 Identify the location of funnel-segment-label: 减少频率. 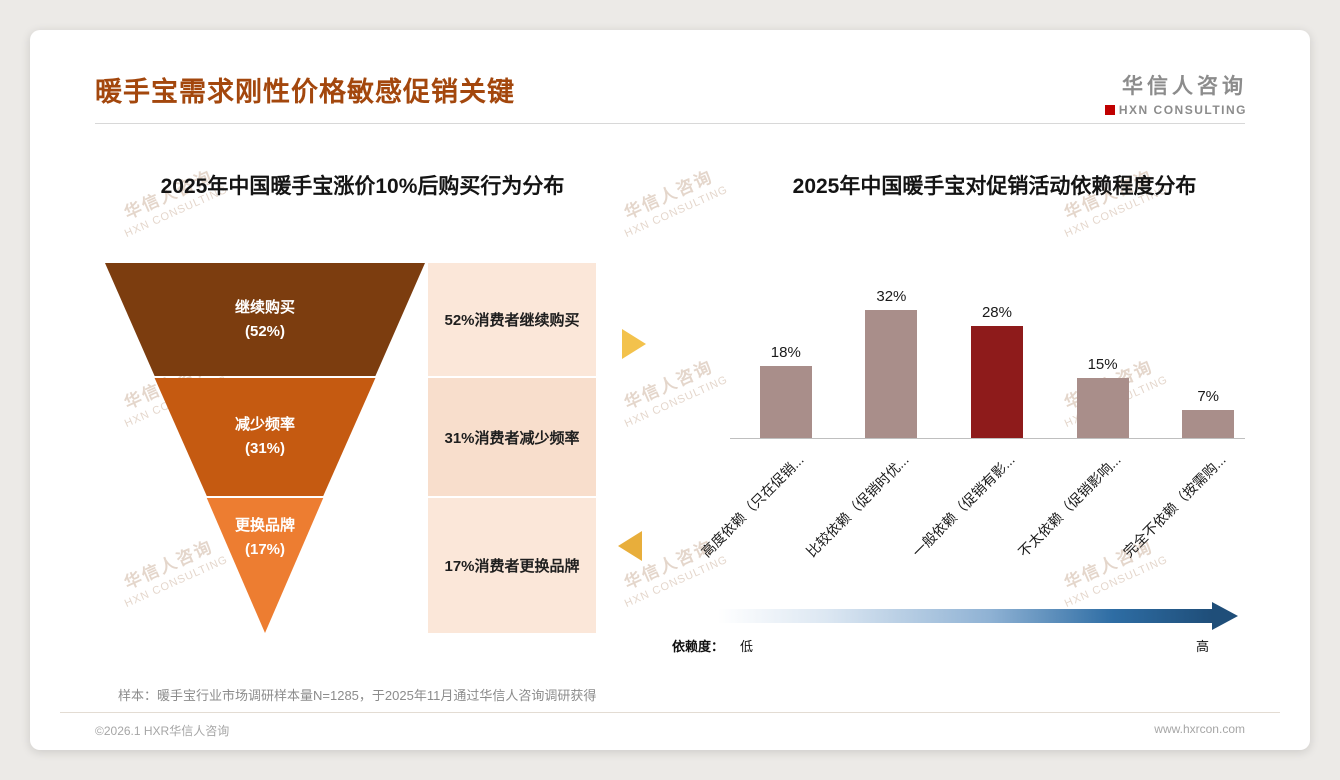
(264, 424).